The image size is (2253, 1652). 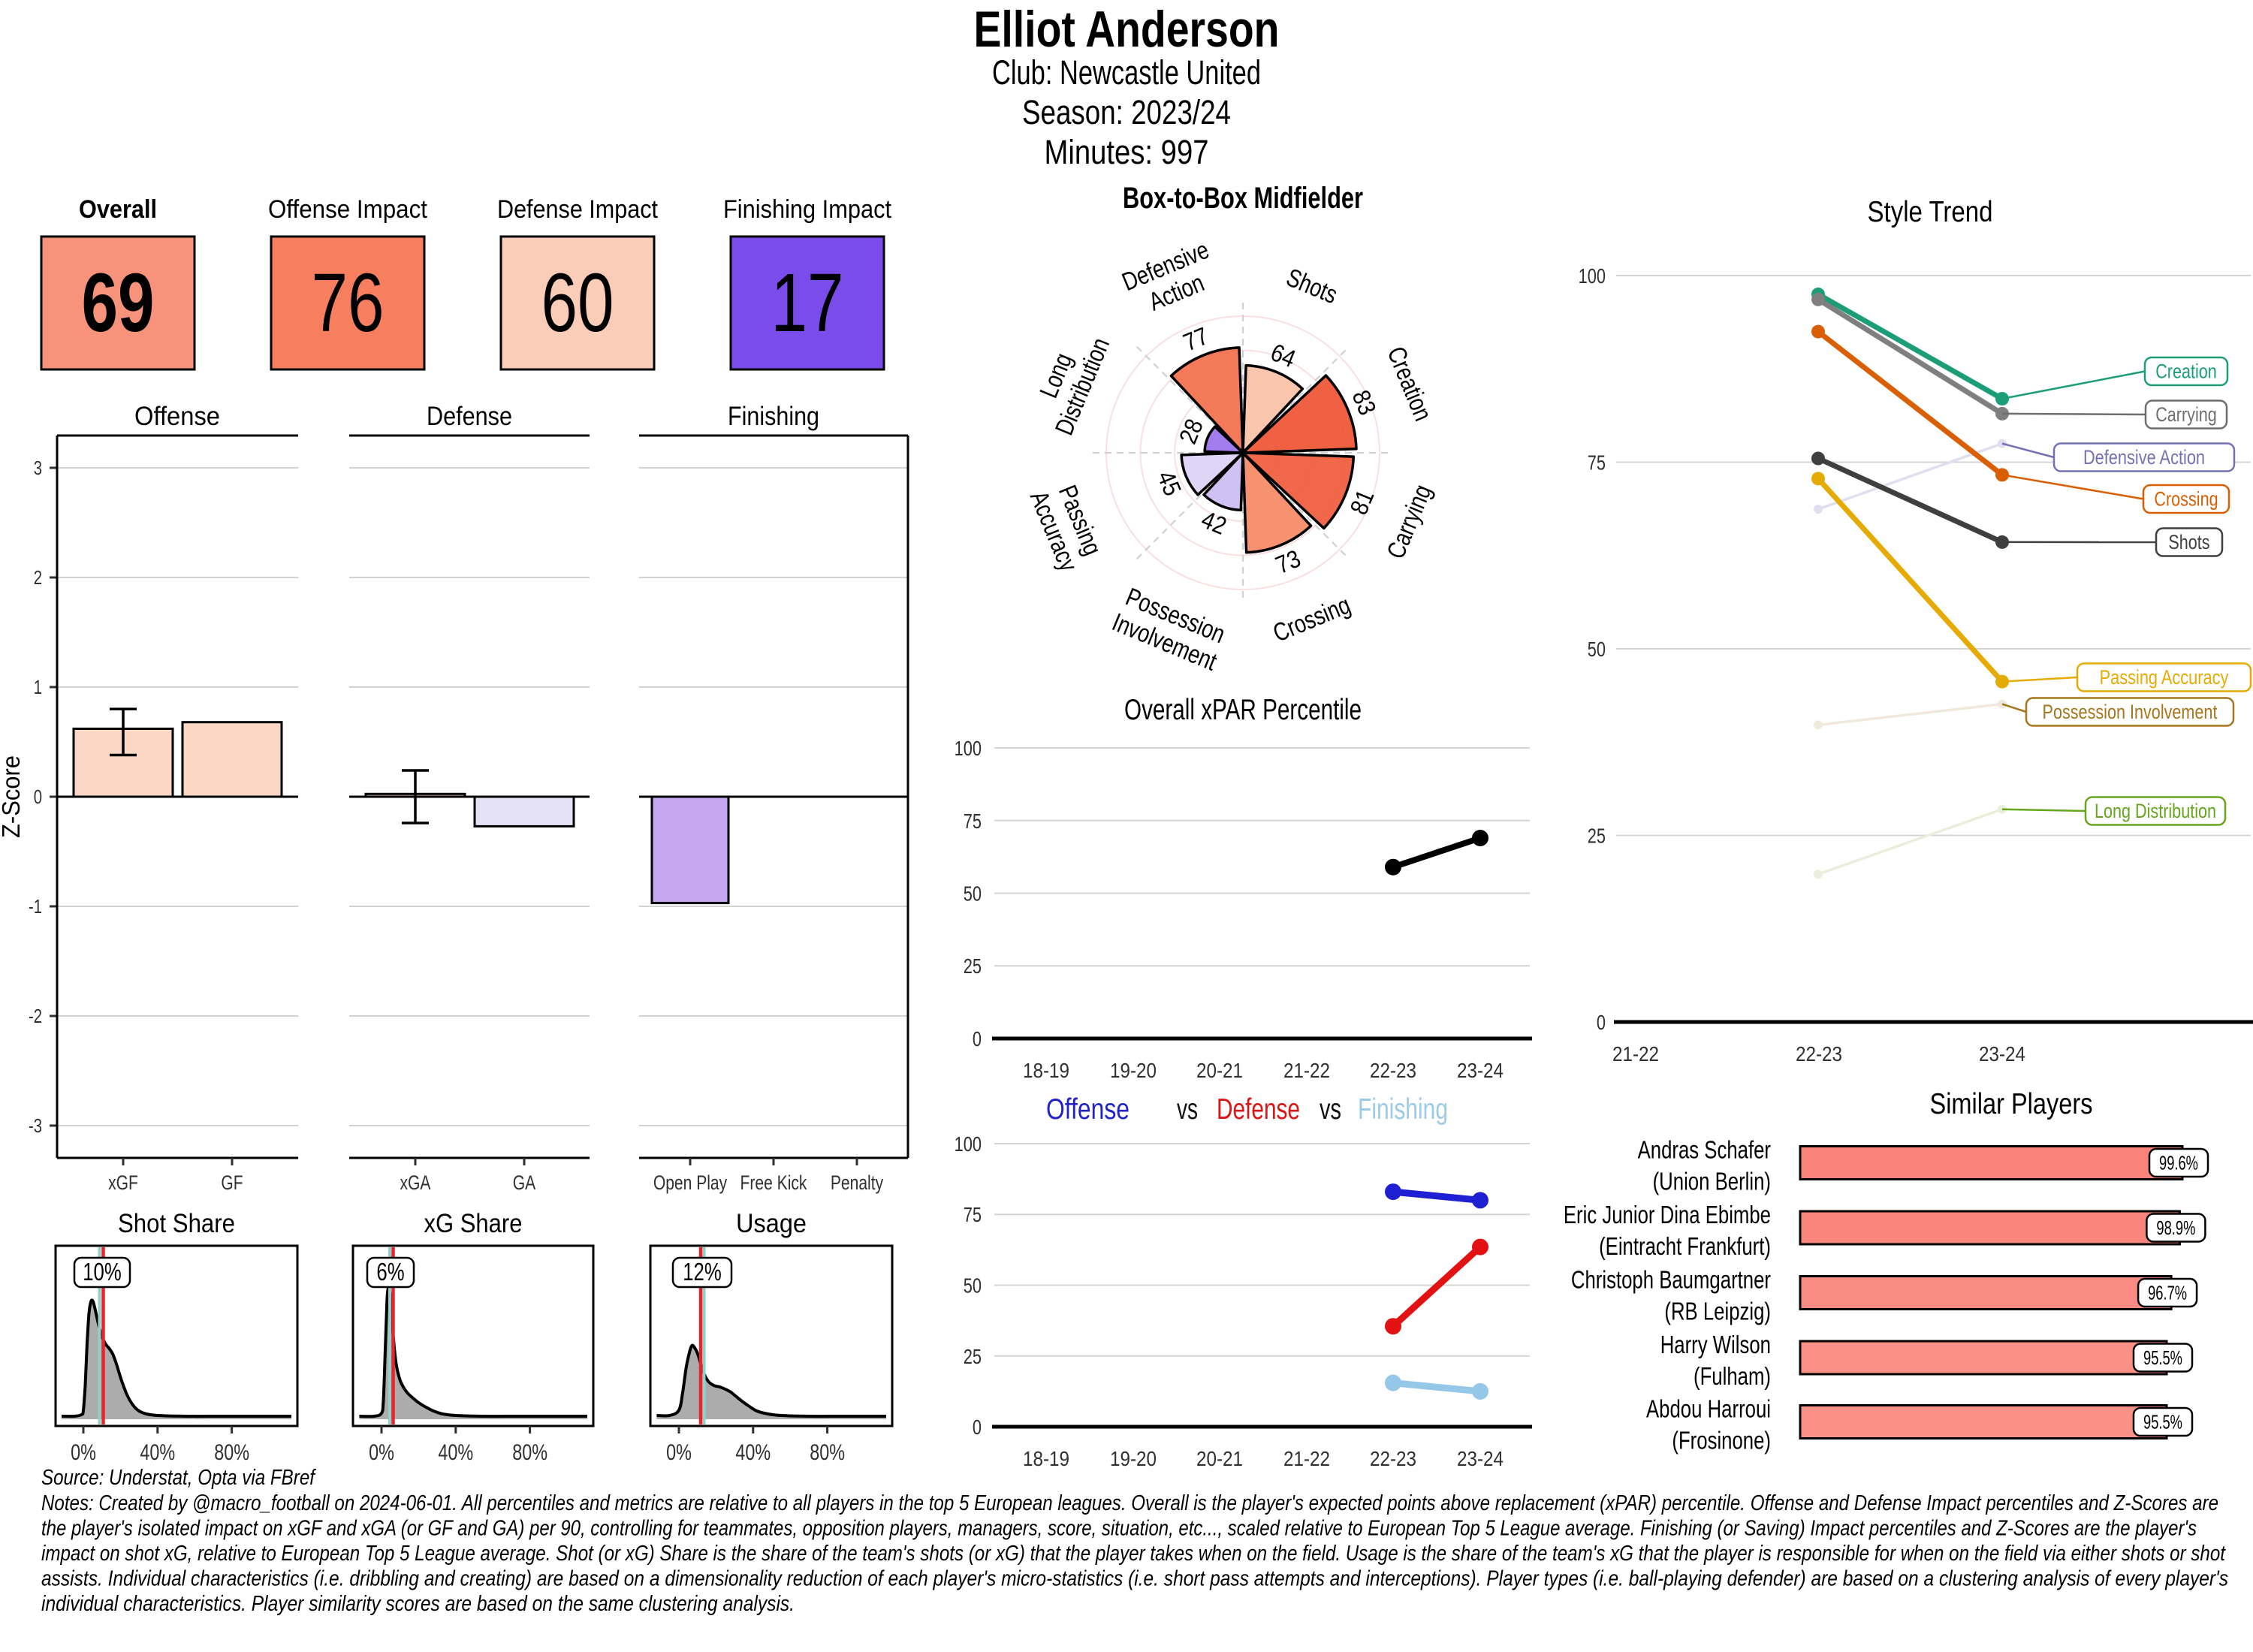 What do you see at coordinates (38, 687) in the screenshot?
I see `svg-text: 1` at bounding box center [38, 687].